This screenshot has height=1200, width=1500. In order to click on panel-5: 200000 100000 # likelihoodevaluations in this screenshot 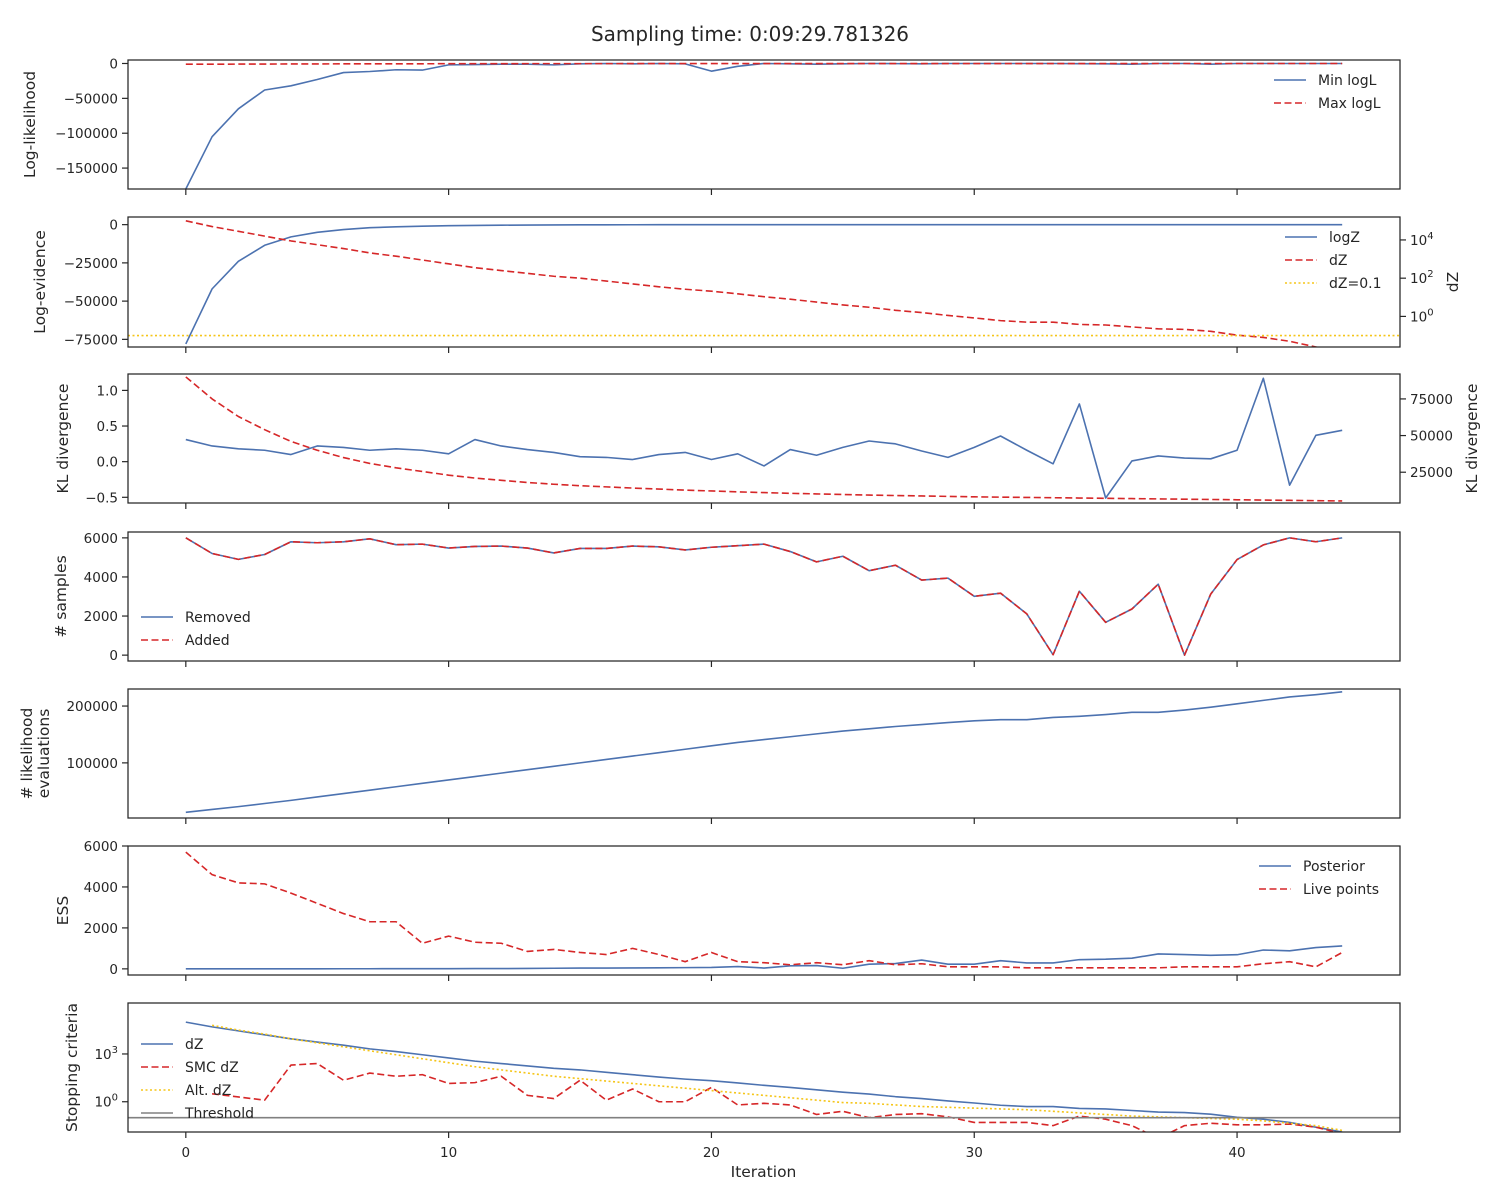, I will do `click(709, 756)`.